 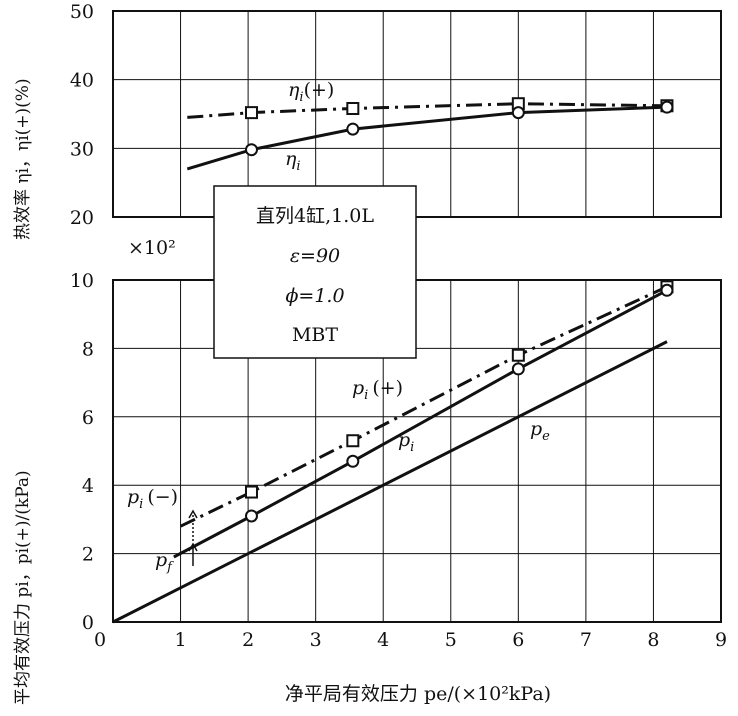 What do you see at coordinates (88, 349) in the screenshot?
I see `y-tick-label: 8` at bounding box center [88, 349].